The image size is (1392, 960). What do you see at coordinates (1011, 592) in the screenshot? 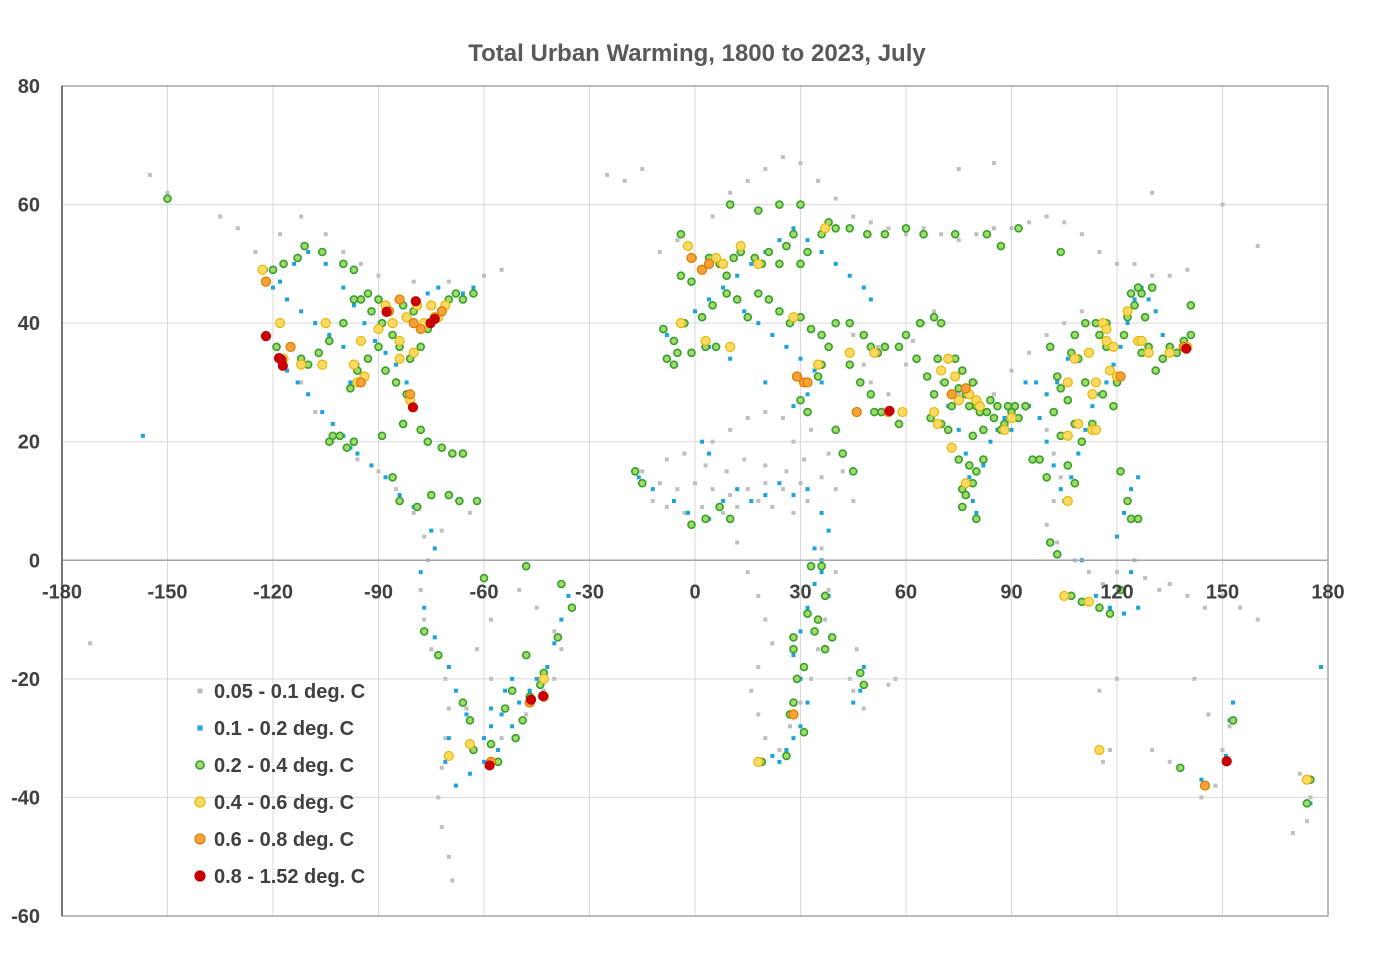
I see `x-tick-label: 90` at bounding box center [1011, 592].